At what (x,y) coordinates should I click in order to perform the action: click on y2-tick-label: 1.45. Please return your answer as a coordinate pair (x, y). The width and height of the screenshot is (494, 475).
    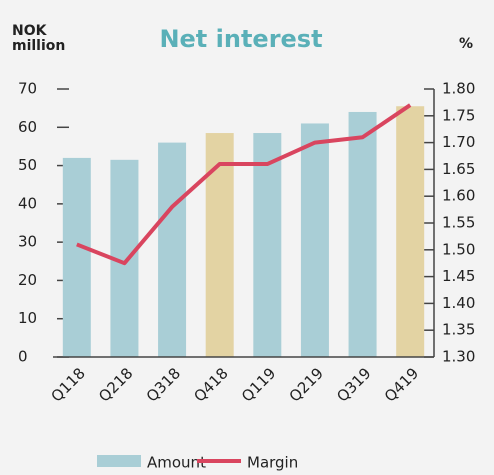
    Looking at the image, I should click on (458, 276).